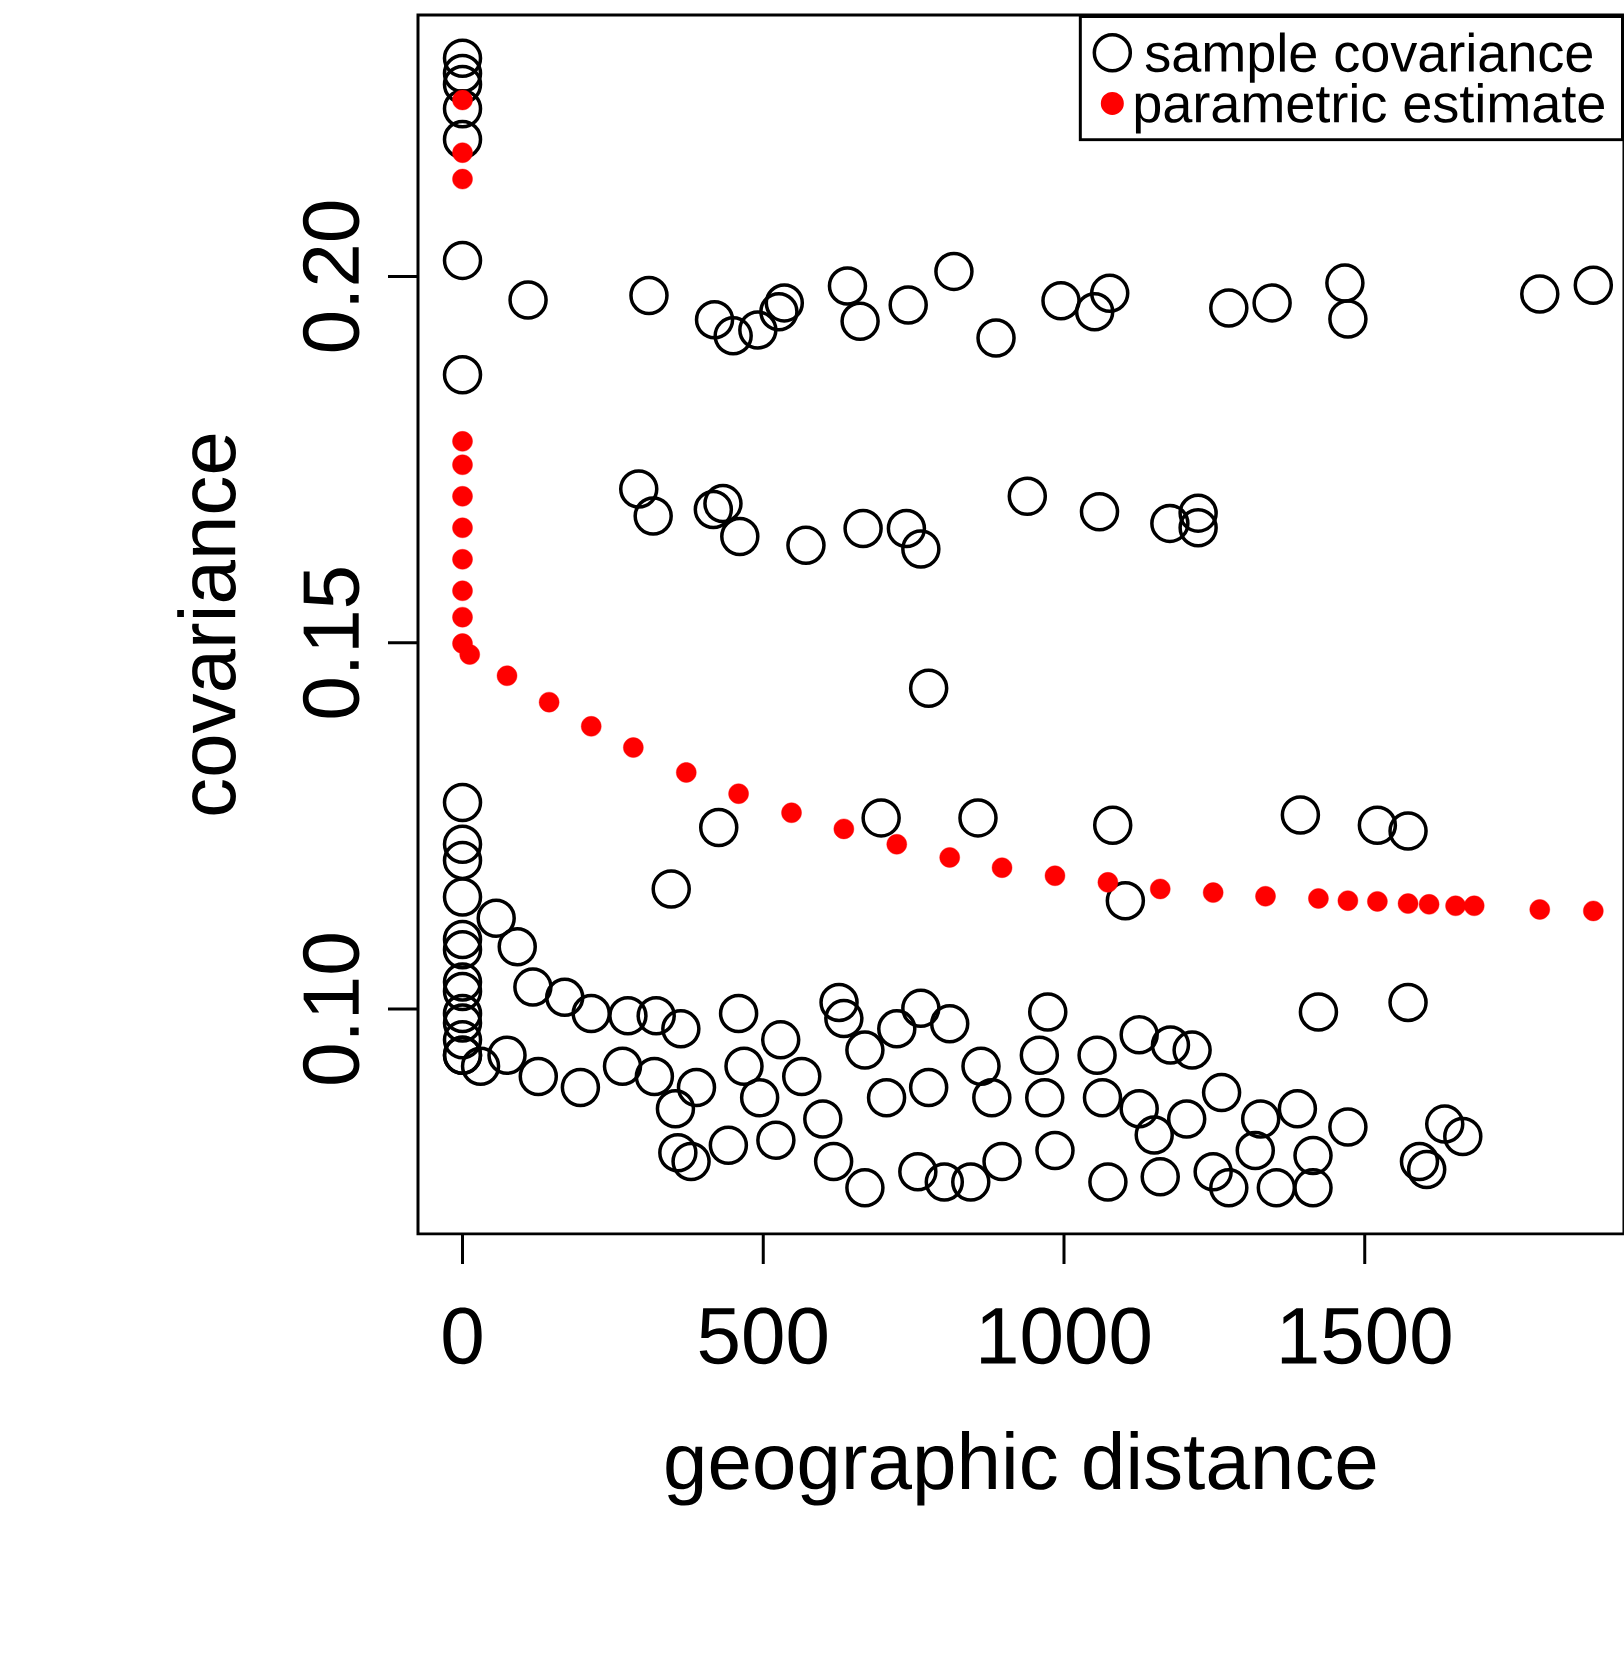  What do you see at coordinates (206, 624) in the screenshot?
I see `y-axis-title: covariance` at bounding box center [206, 624].